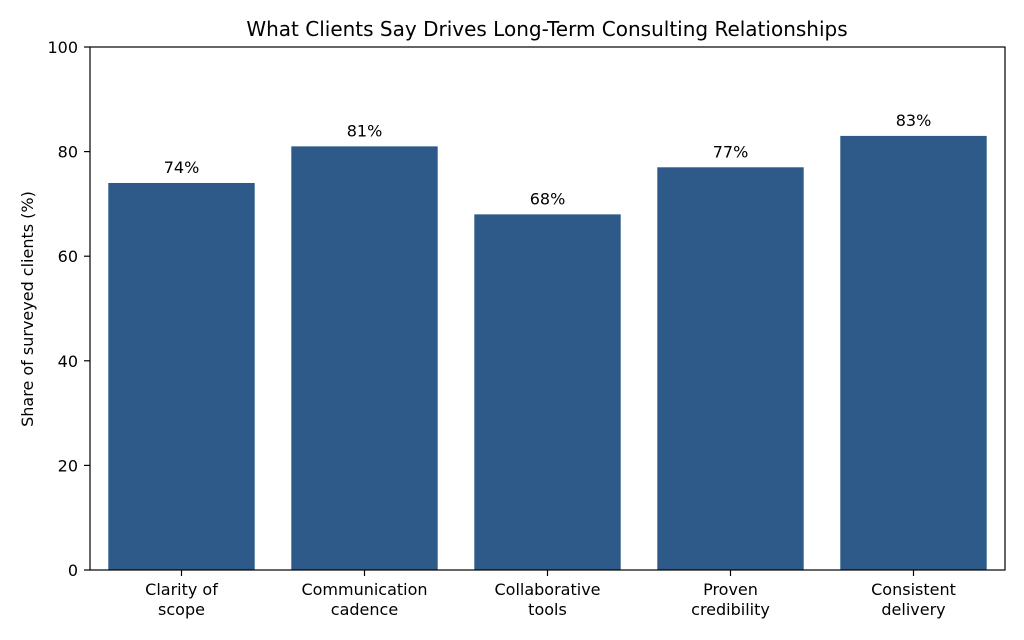  I want to click on y-tick-label: 20, so click(68, 465).